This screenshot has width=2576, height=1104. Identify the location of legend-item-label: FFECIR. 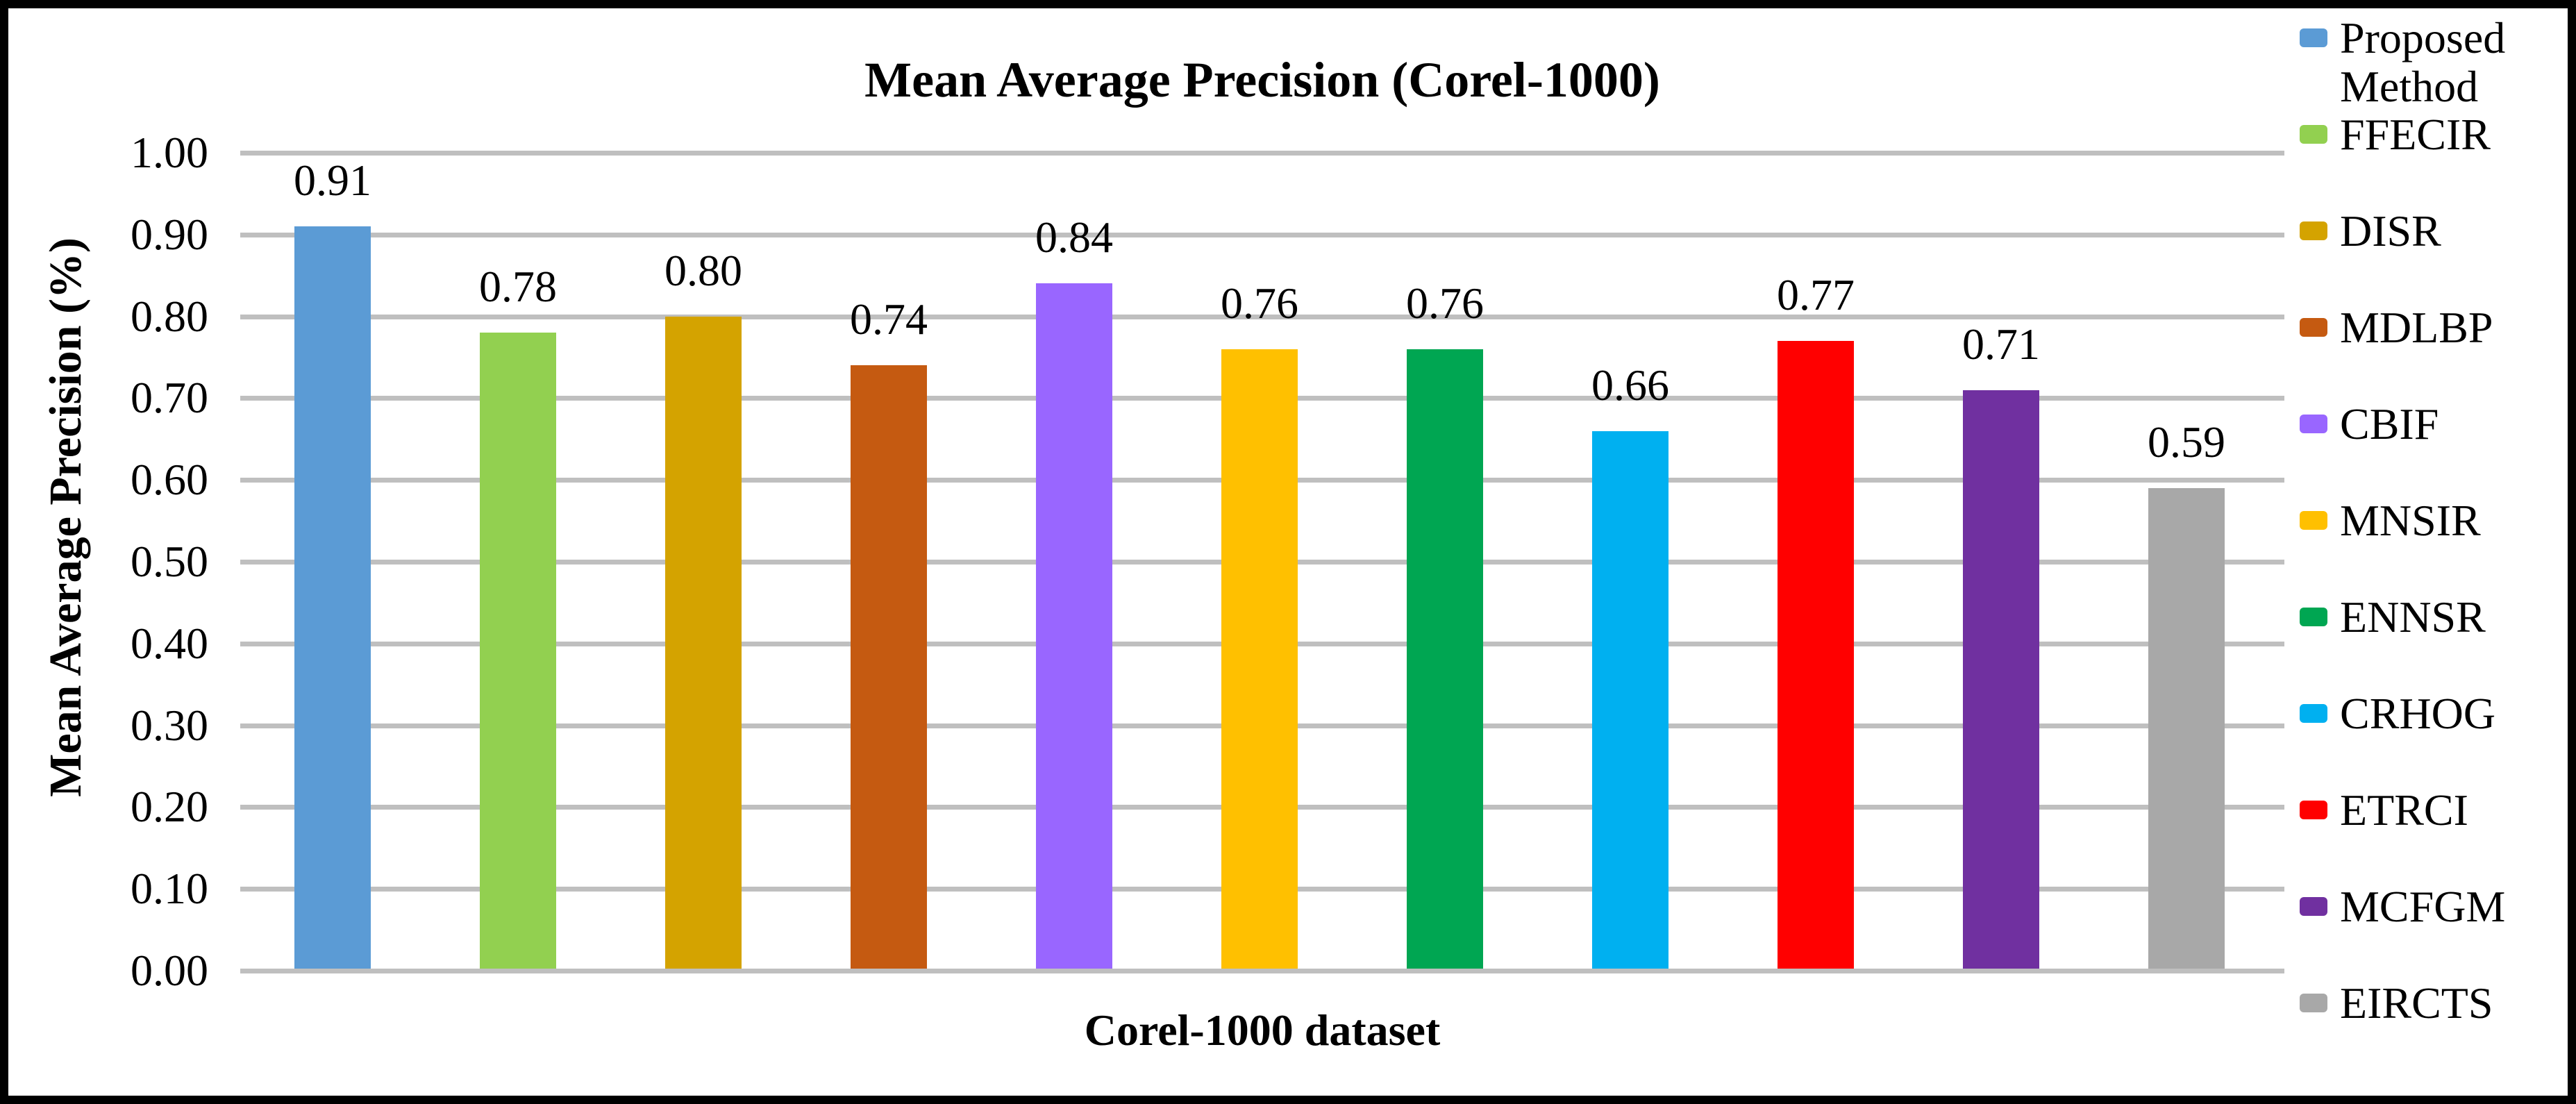
(2415, 134).